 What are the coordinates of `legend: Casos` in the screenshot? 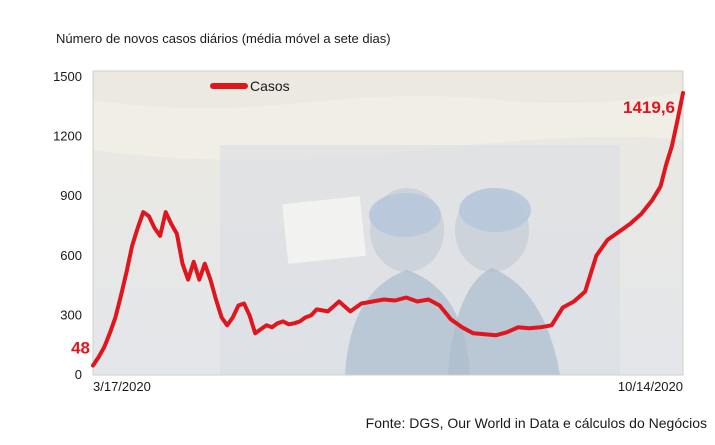 It's located at (250, 86).